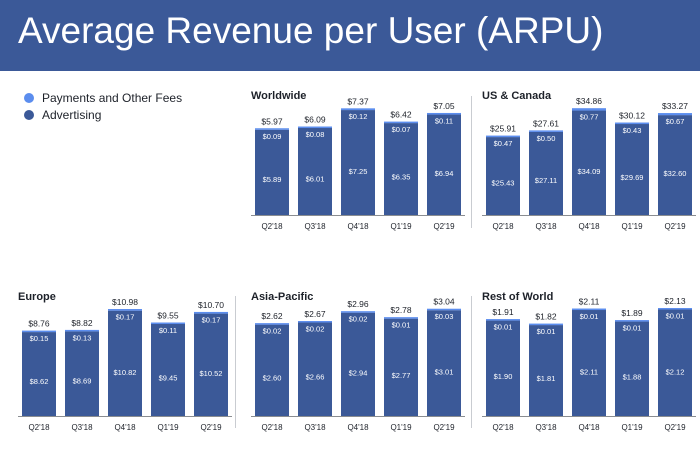  I want to click on advertising-label: $6.01, so click(315, 178).